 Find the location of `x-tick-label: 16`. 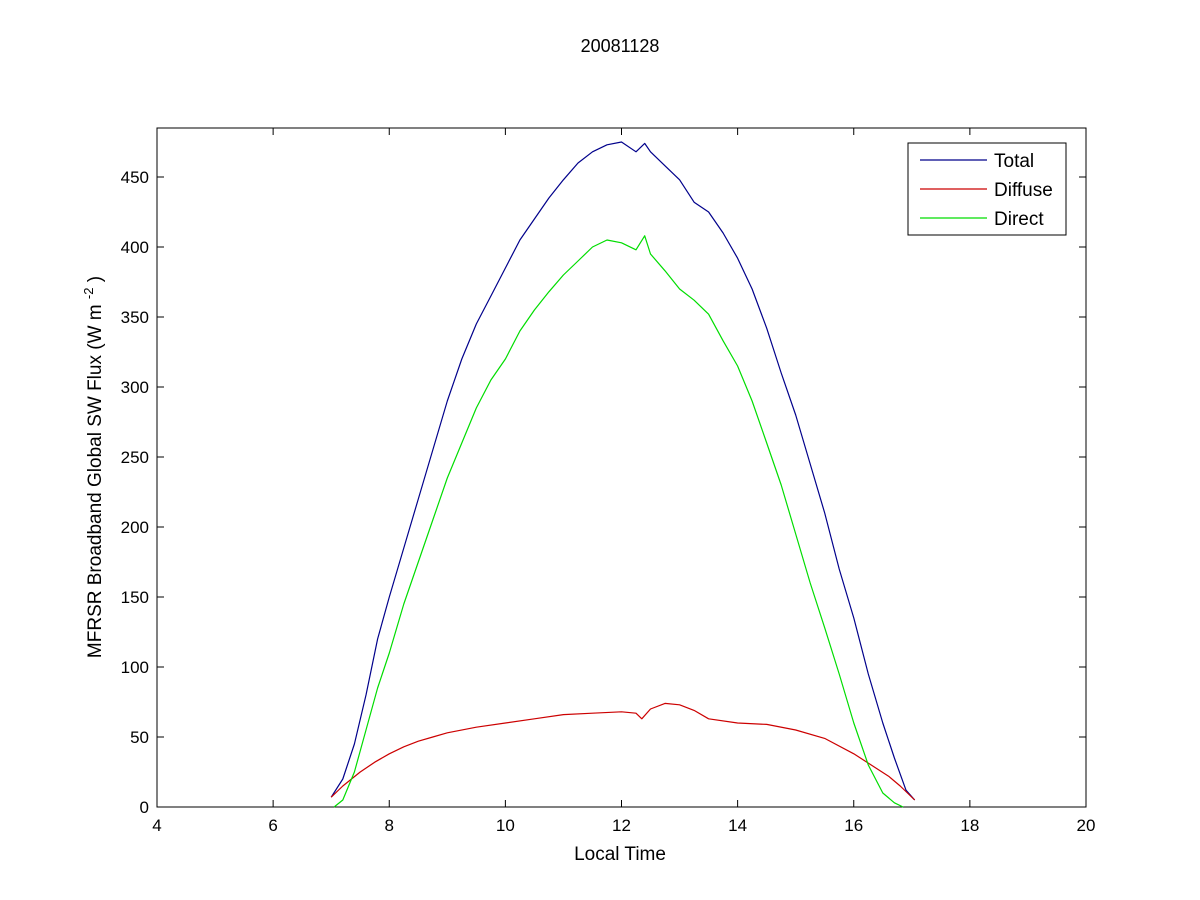

x-tick-label: 16 is located at coordinates (853, 825).